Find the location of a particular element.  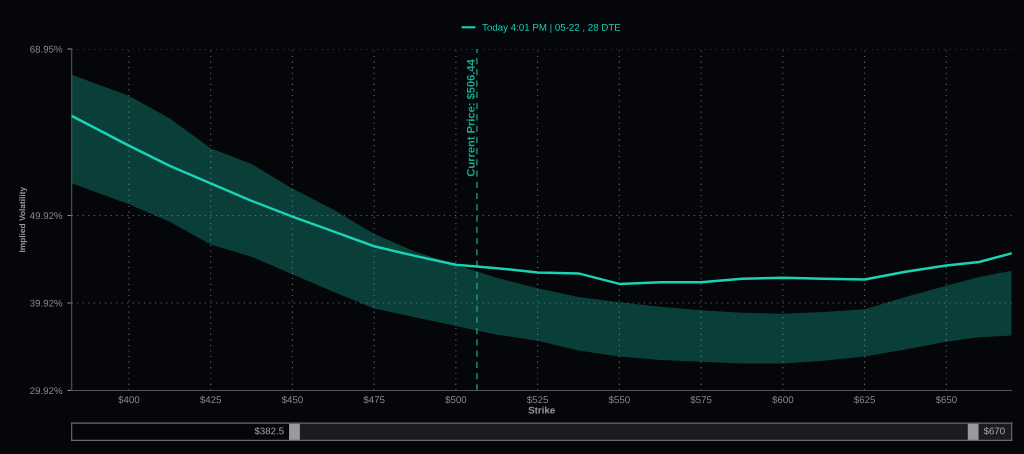

x-tick-label: $550 is located at coordinates (619, 399).